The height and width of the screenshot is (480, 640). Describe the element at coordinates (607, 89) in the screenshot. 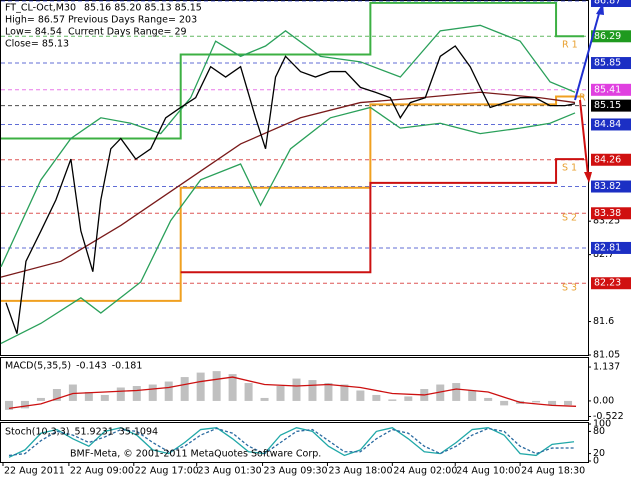

I see `level-value: 85.41` at that location.